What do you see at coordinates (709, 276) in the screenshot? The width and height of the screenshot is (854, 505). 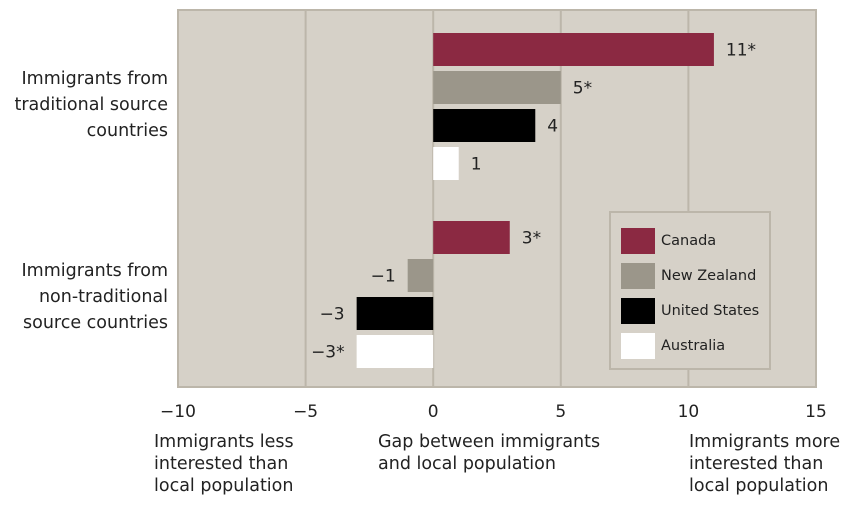 I see `legend-label: New Zealand` at bounding box center [709, 276].